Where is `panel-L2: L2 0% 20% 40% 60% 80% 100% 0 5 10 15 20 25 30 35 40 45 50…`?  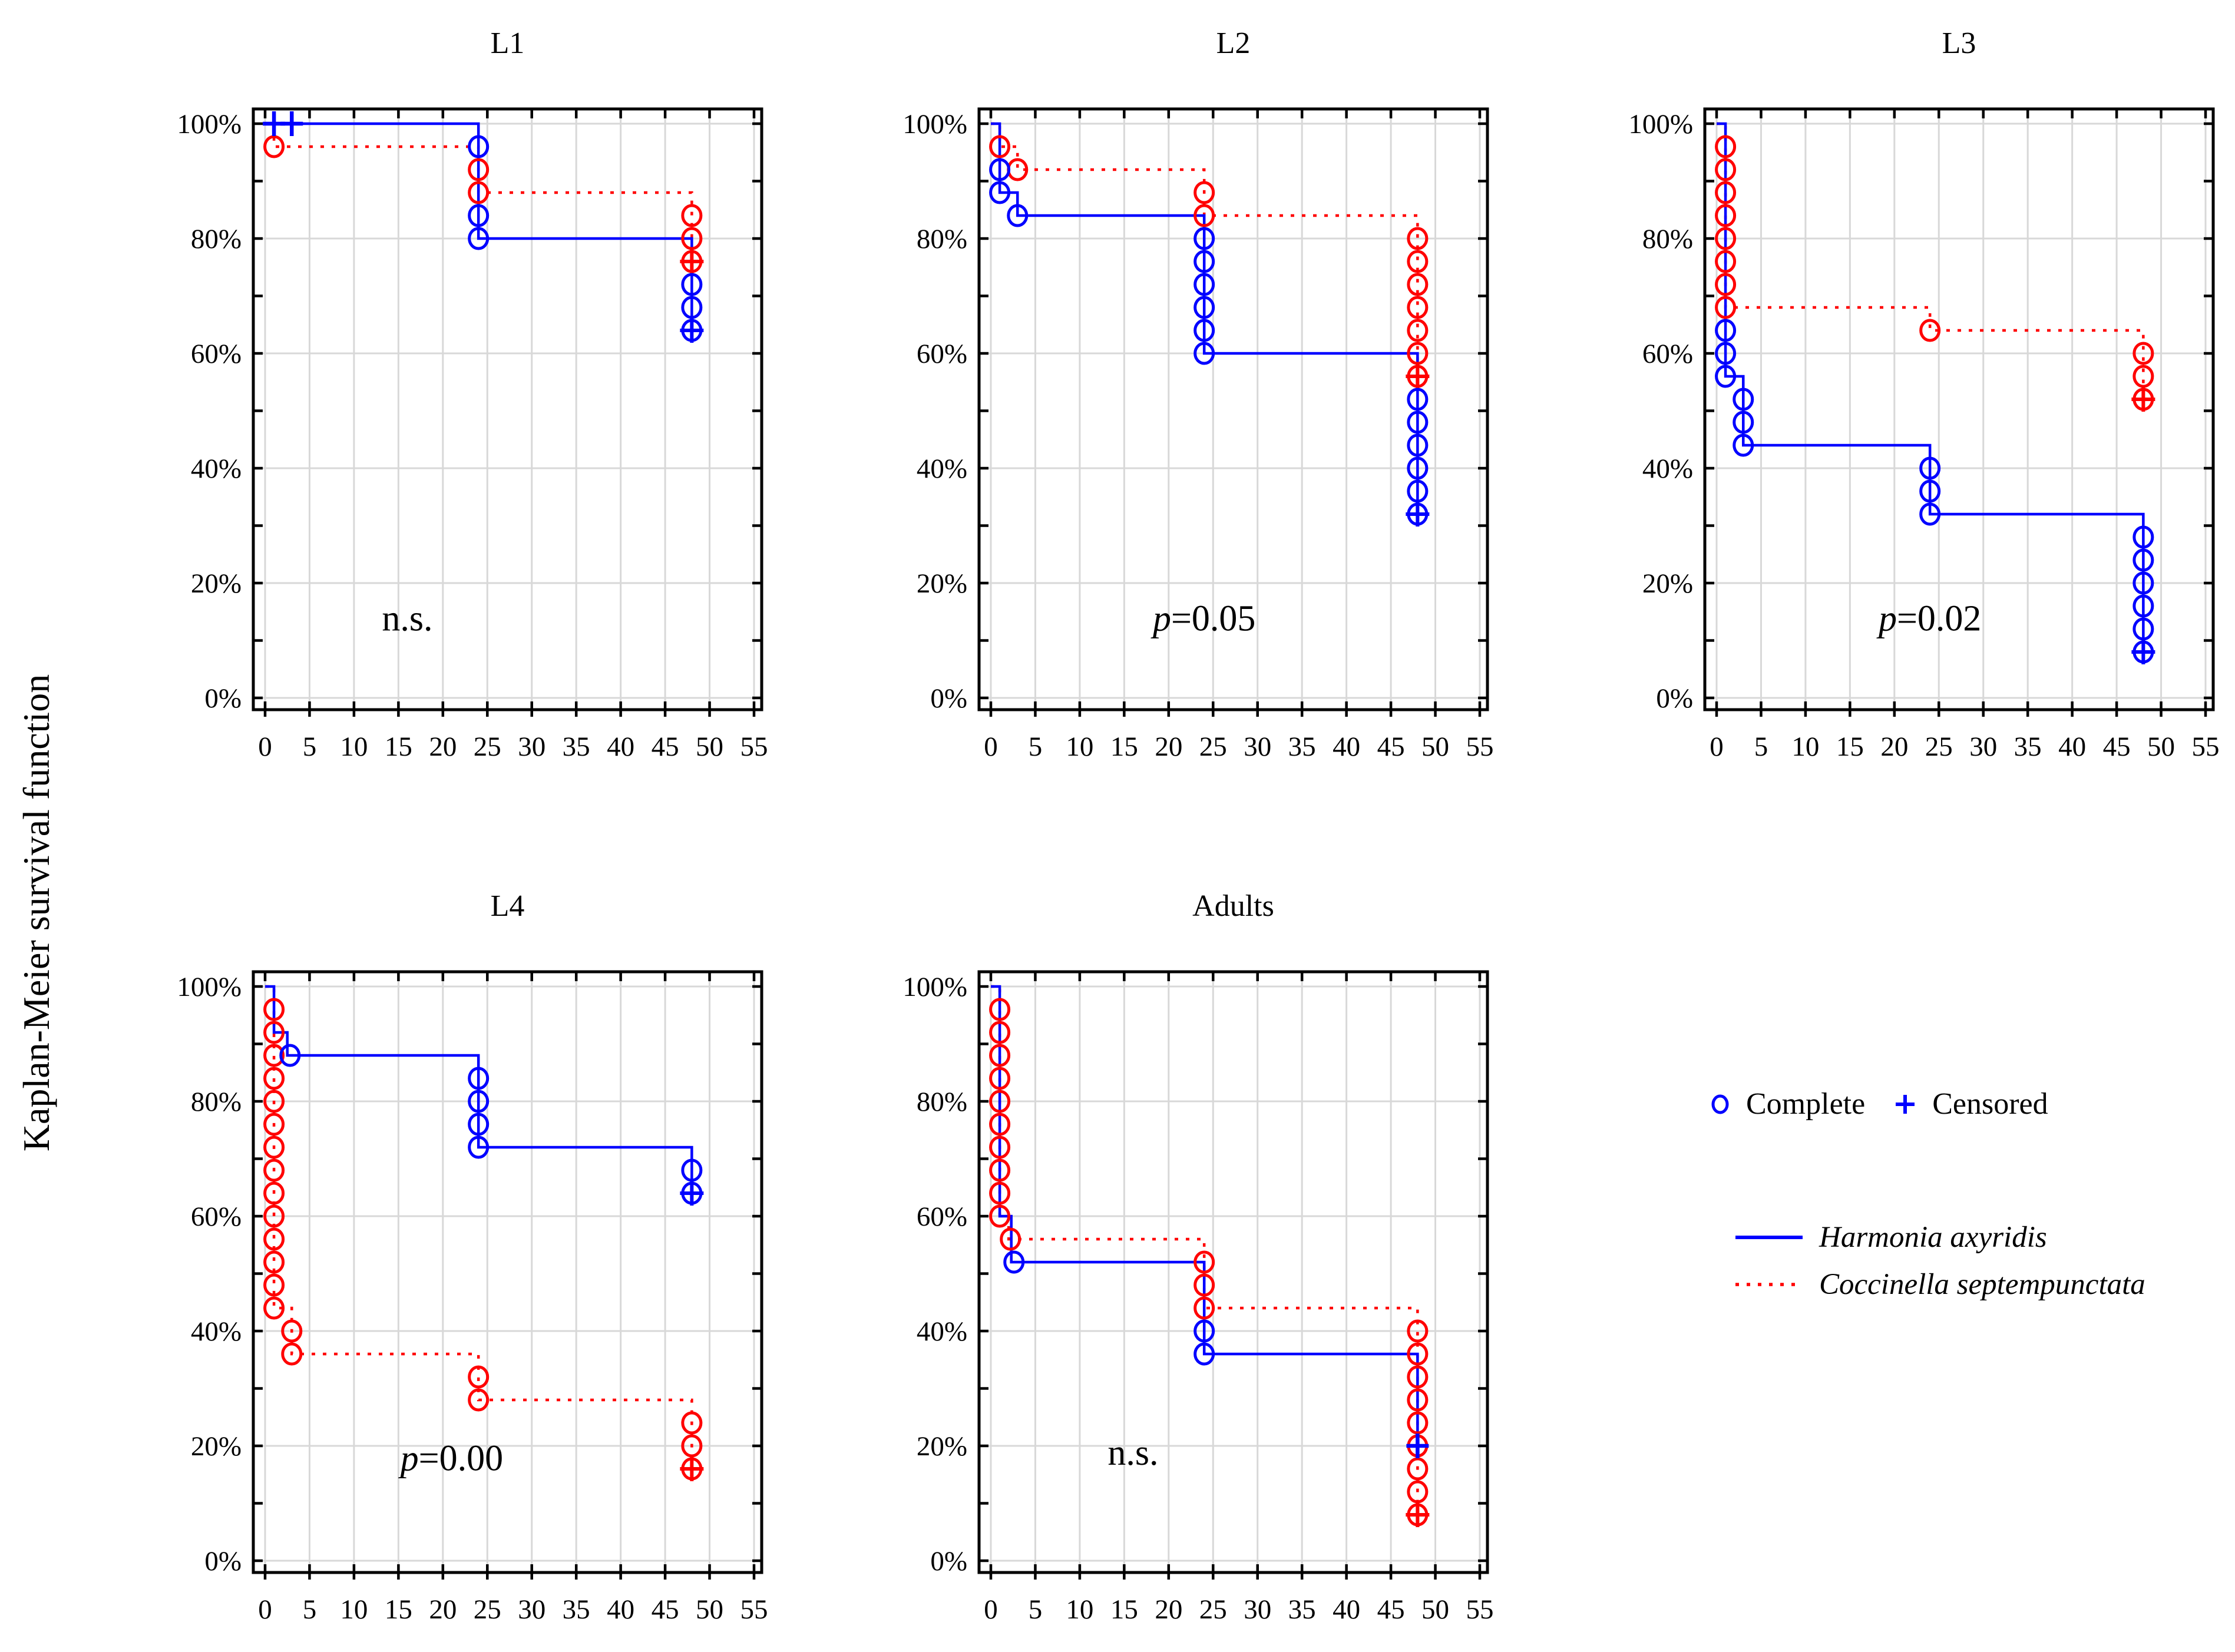 panel-L2: L2 0% 20% 40% 60% 80% 100% 0 5 10 15 20 25 30 35 40 45 50… is located at coordinates (1187, 403).